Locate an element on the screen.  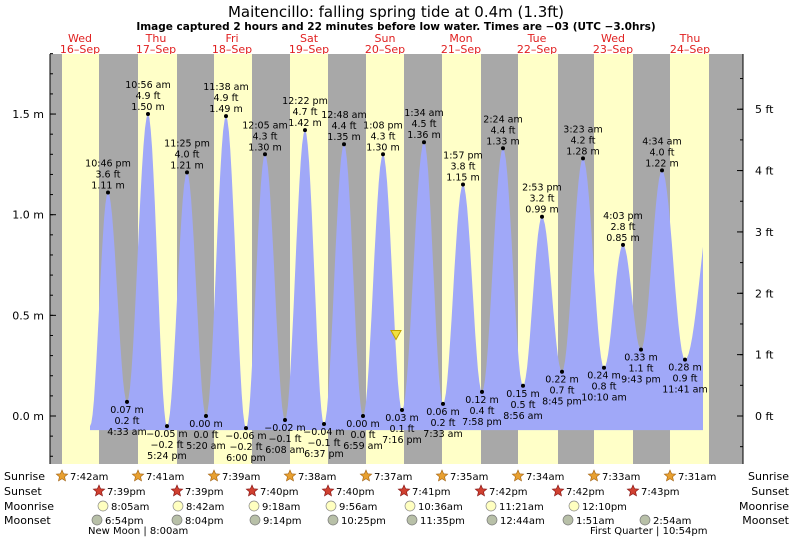
tide-m: 1.28 m is located at coordinates (582, 151).